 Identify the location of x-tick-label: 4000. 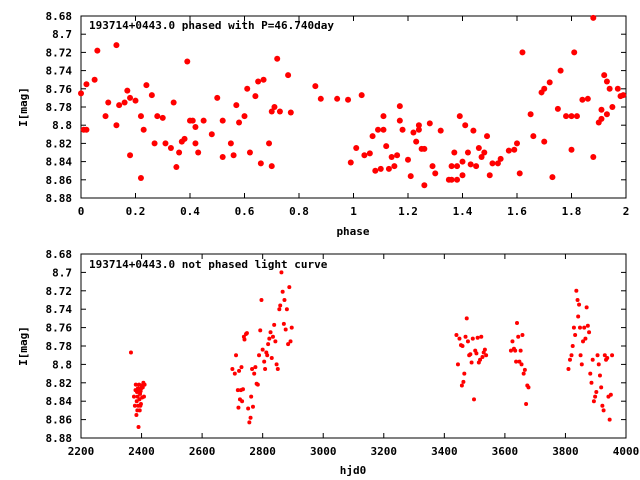
(626, 451).